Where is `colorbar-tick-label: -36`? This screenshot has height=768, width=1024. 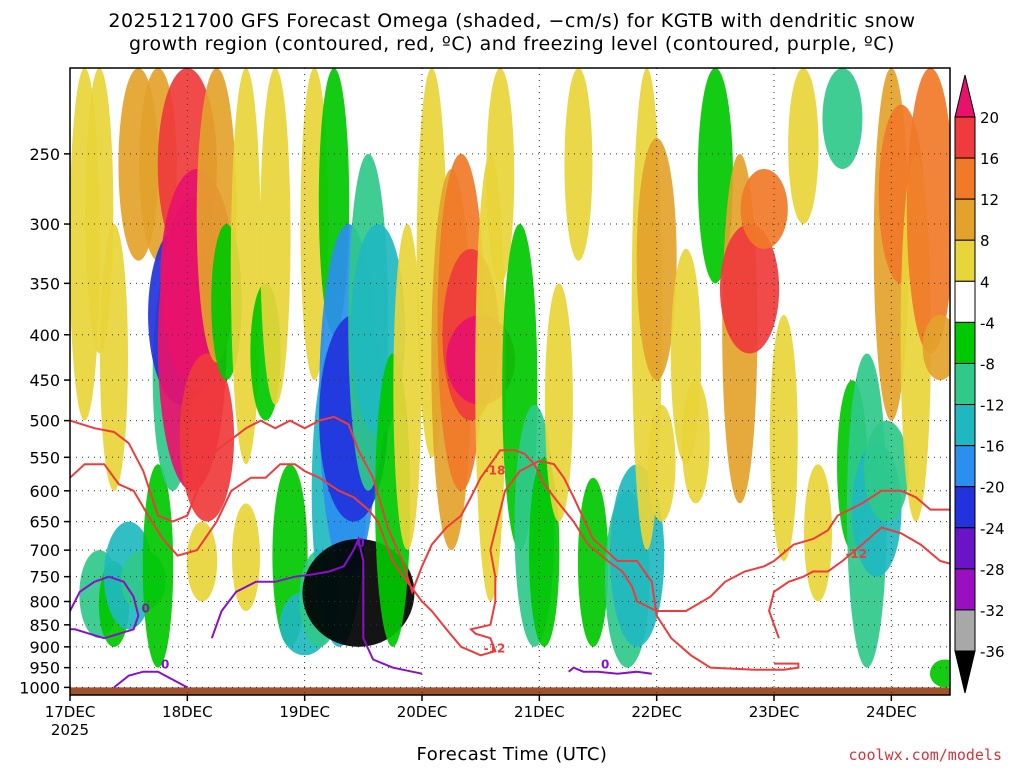
colorbar-tick-label: -36 is located at coordinates (992, 652).